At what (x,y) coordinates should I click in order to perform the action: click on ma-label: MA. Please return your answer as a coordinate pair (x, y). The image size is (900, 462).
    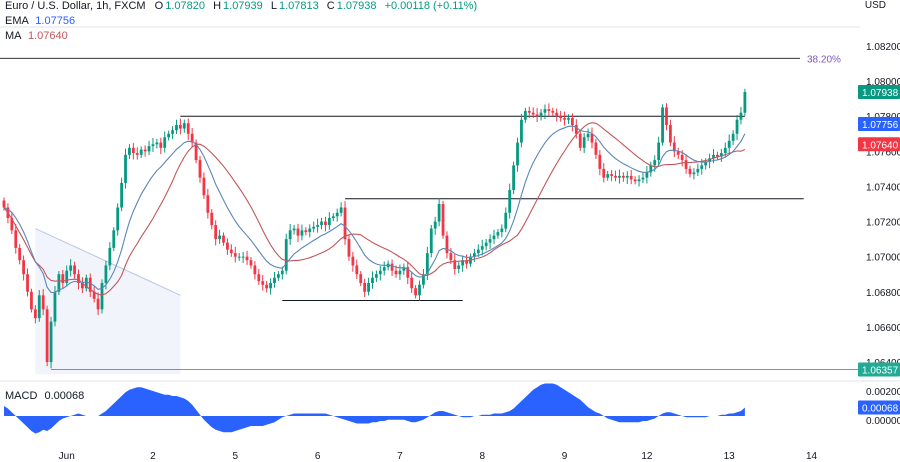
    Looking at the image, I should click on (13, 36).